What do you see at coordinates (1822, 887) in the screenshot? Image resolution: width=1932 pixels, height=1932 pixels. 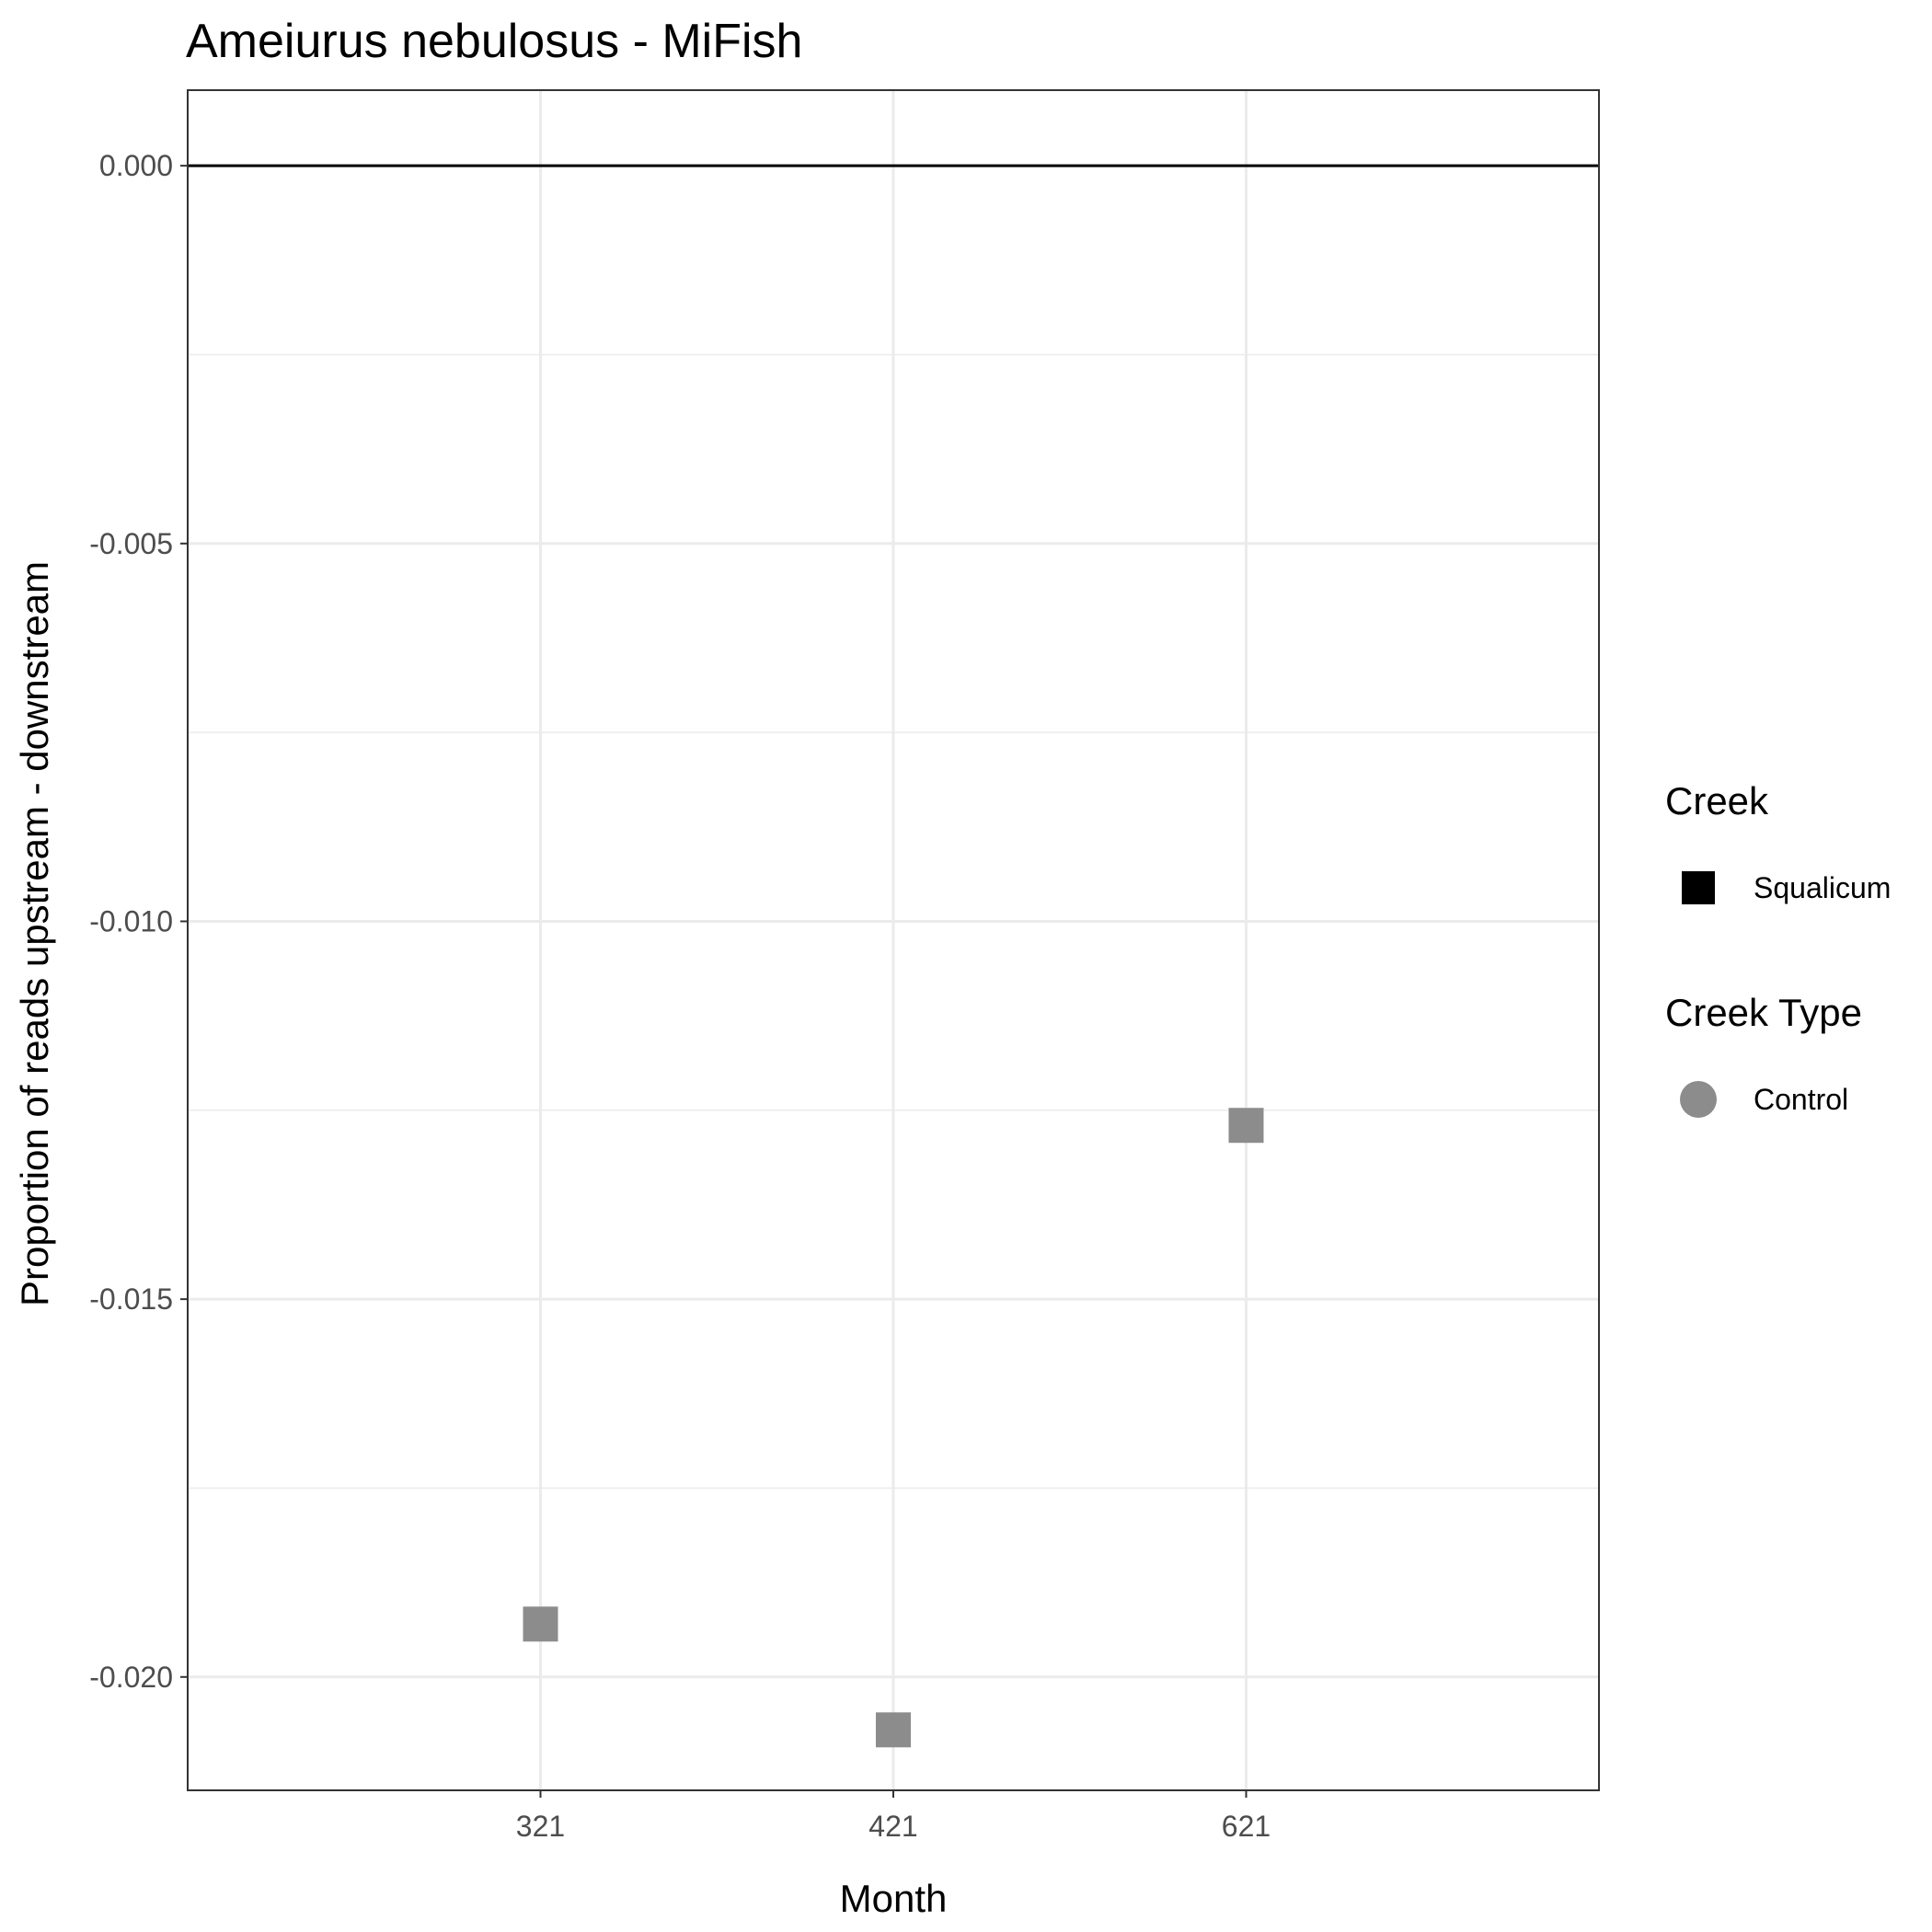 I see `legend-label: Squalicum` at bounding box center [1822, 887].